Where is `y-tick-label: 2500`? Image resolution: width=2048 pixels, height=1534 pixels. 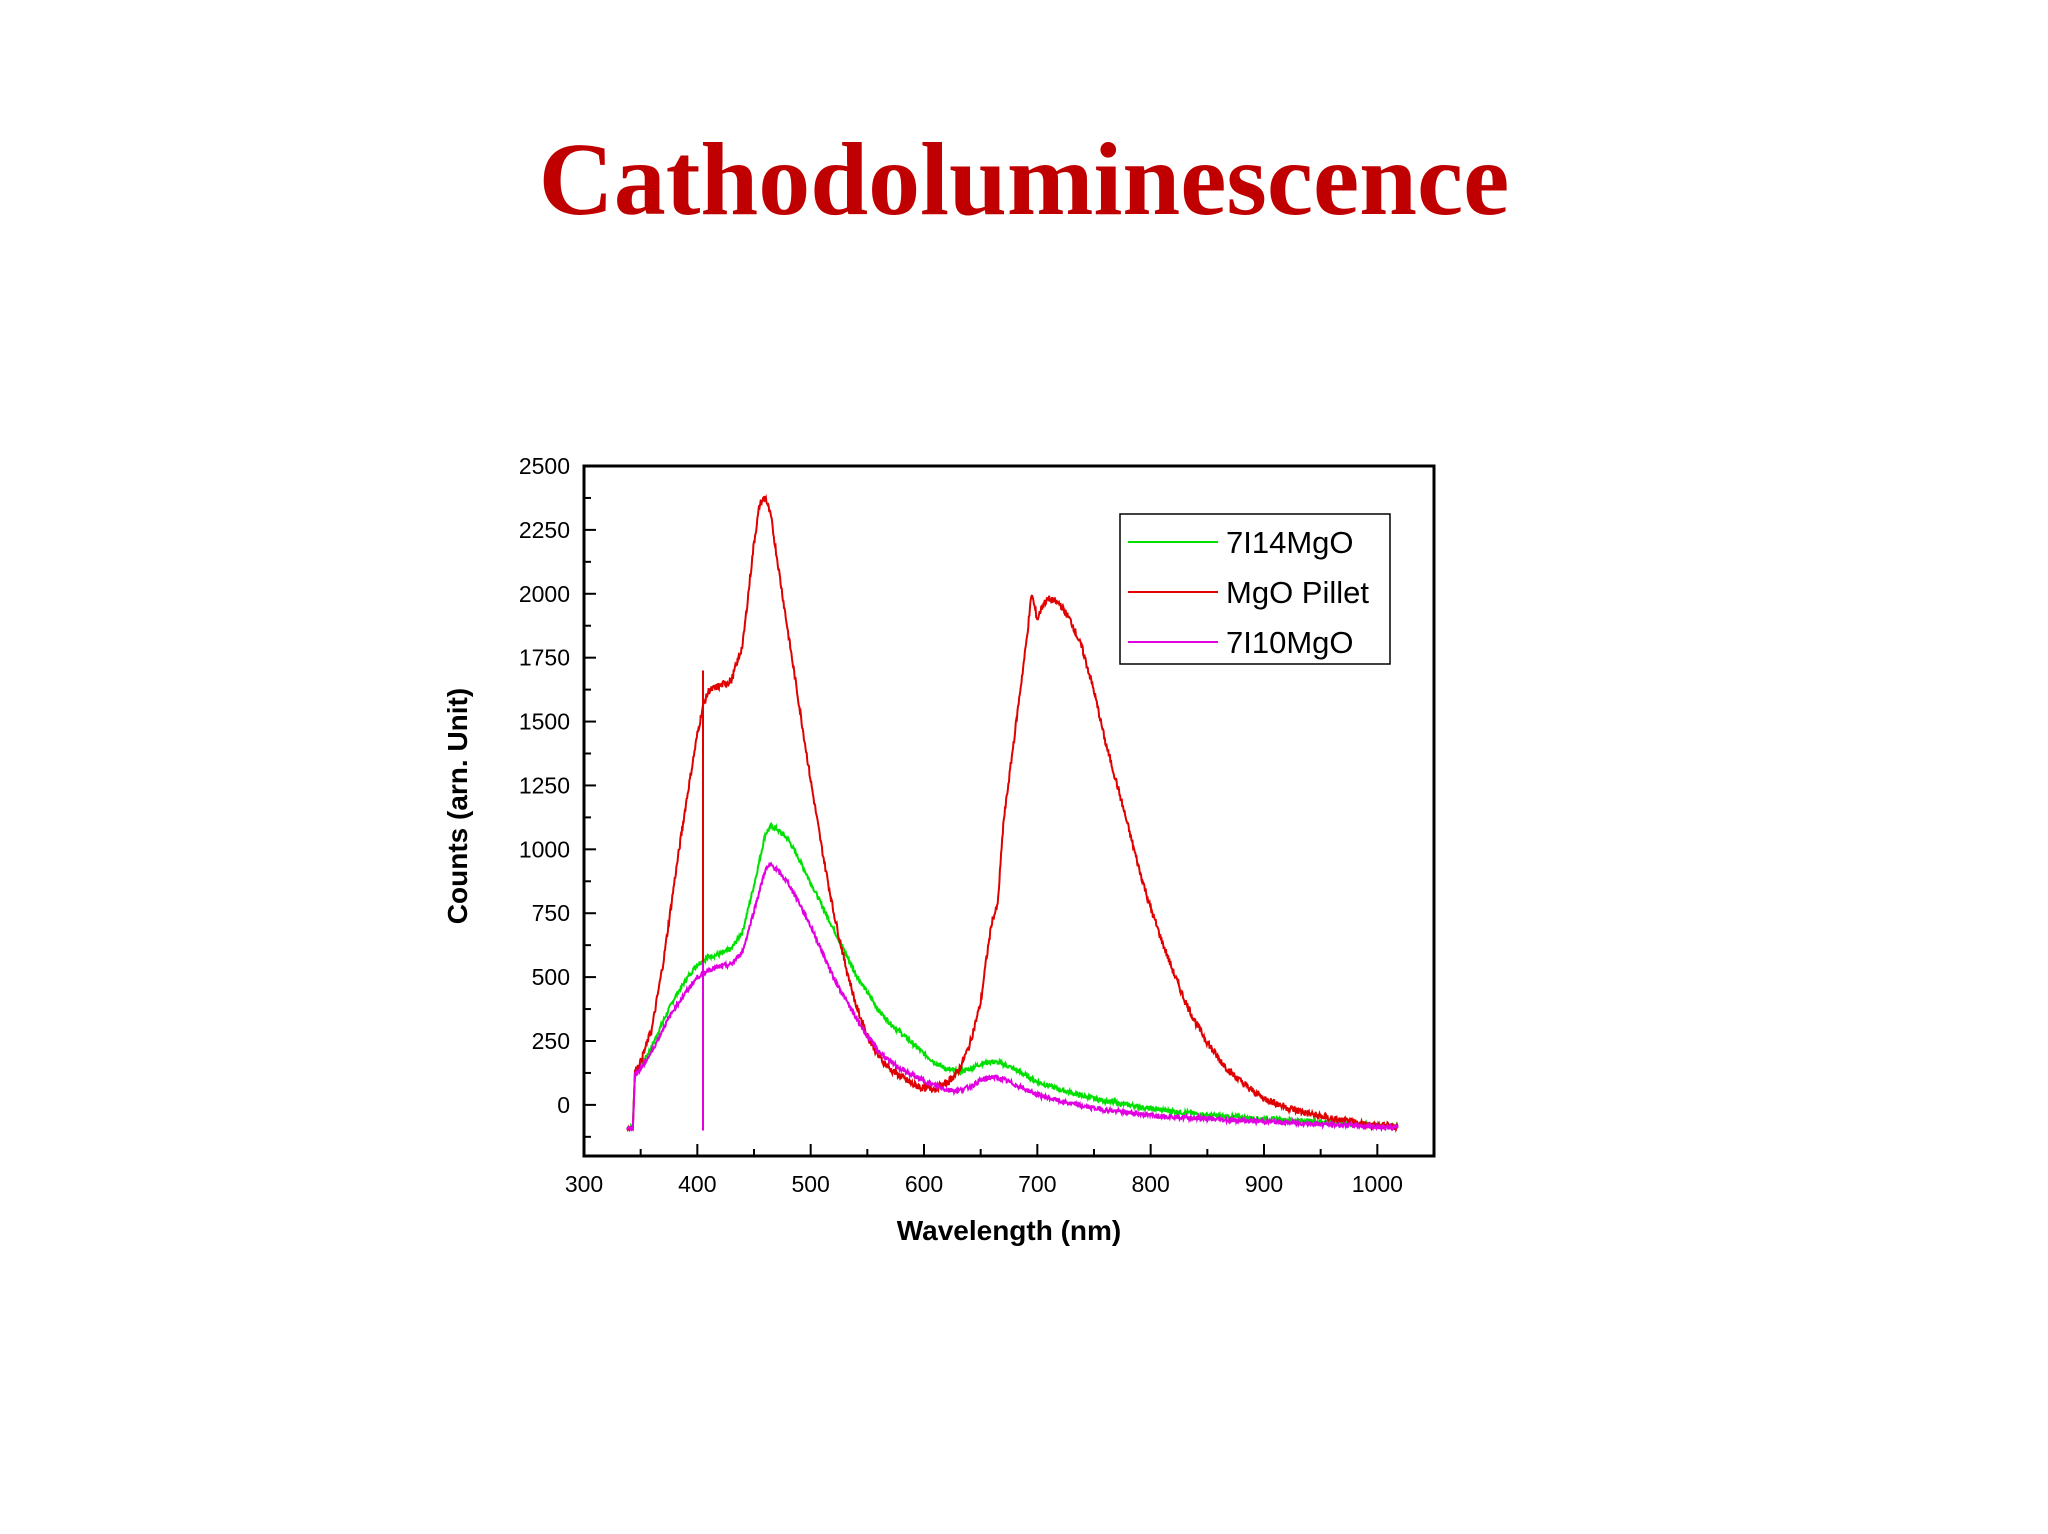 y-tick-label: 2500 is located at coordinates (544, 466).